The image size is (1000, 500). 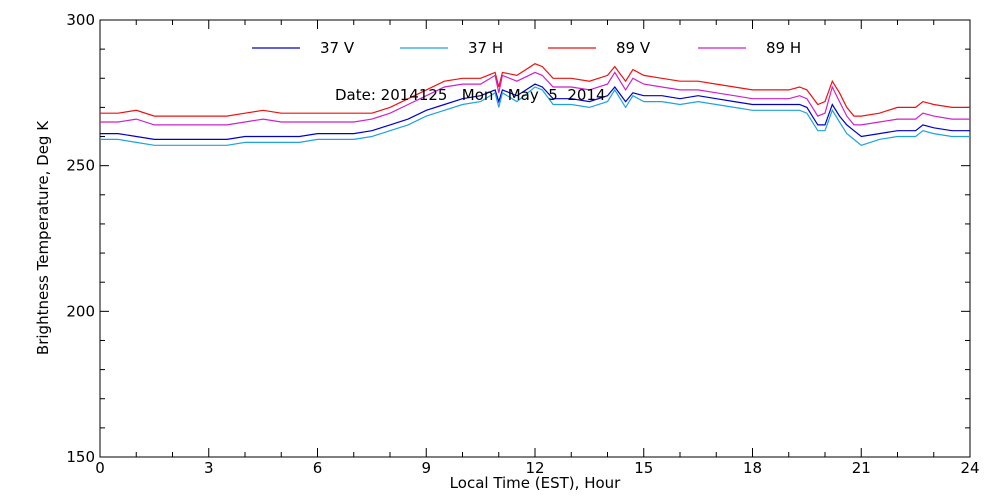 What do you see at coordinates (337, 48) in the screenshot?
I see `legend-label: 37 V` at bounding box center [337, 48].